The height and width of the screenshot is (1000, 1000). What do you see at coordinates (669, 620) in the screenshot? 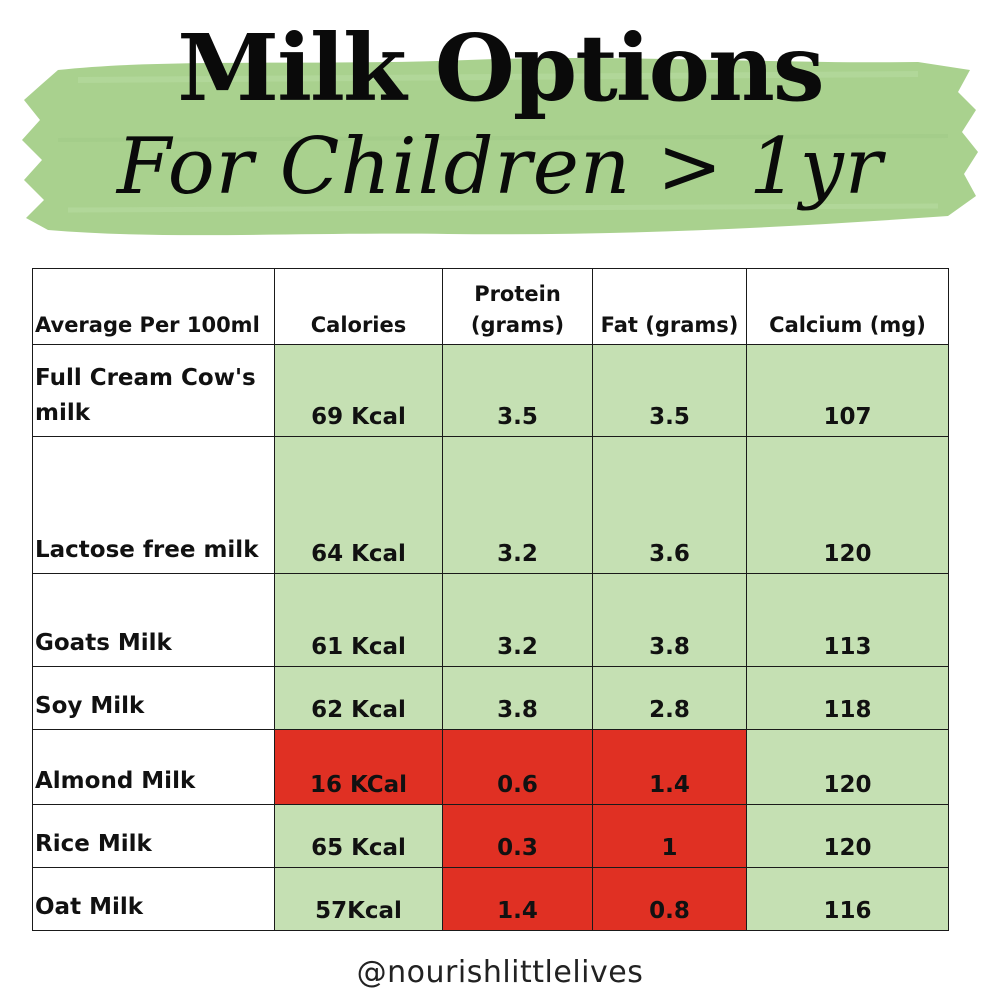
I see `fat-cell: 3.8` at bounding box center [669, 620].